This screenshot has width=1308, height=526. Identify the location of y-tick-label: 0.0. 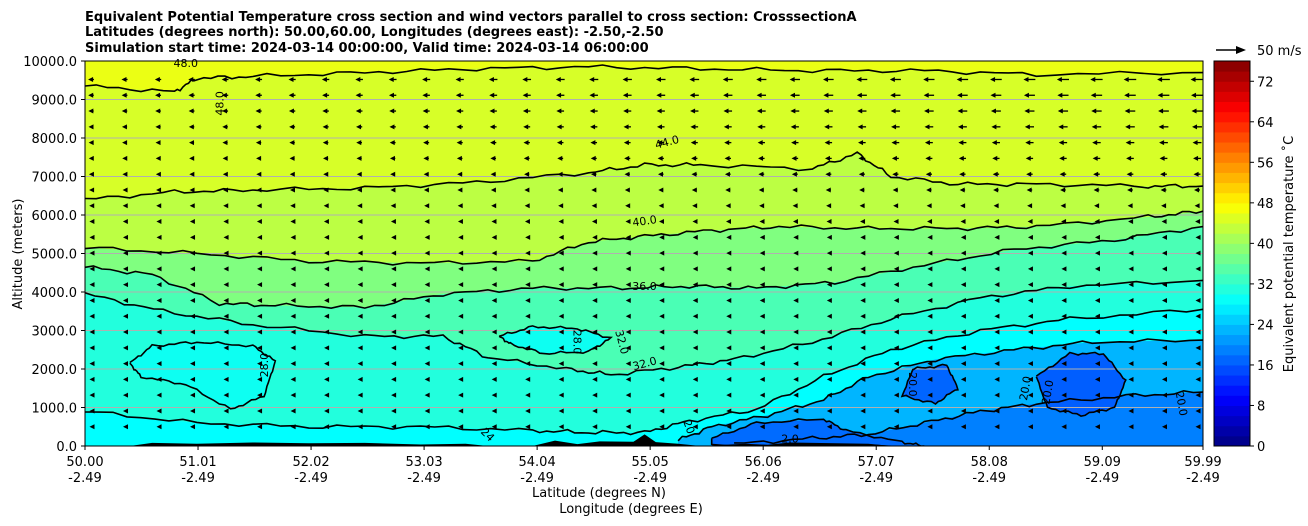
(66, 447).